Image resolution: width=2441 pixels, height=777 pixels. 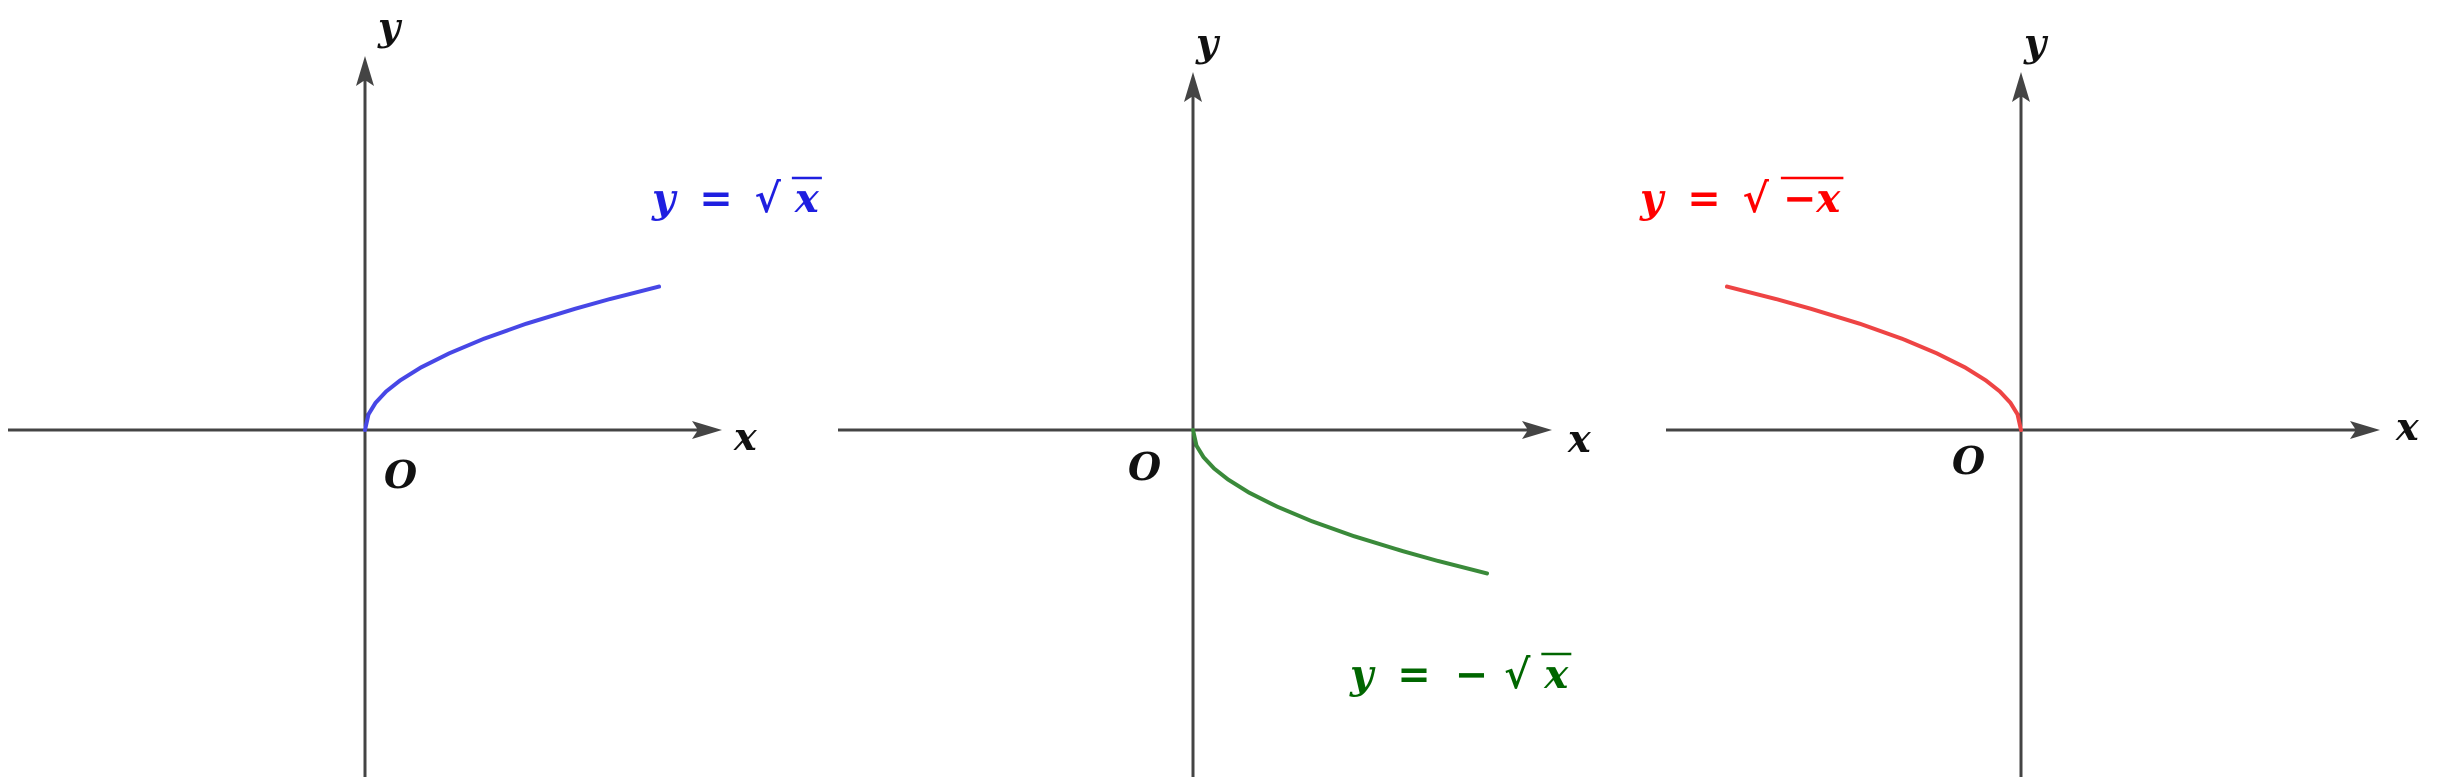 What do you see at coordinates (1812, 198) in the screenshot?
I see `formula-radicand: −x` at bounding box center [1812, 198].